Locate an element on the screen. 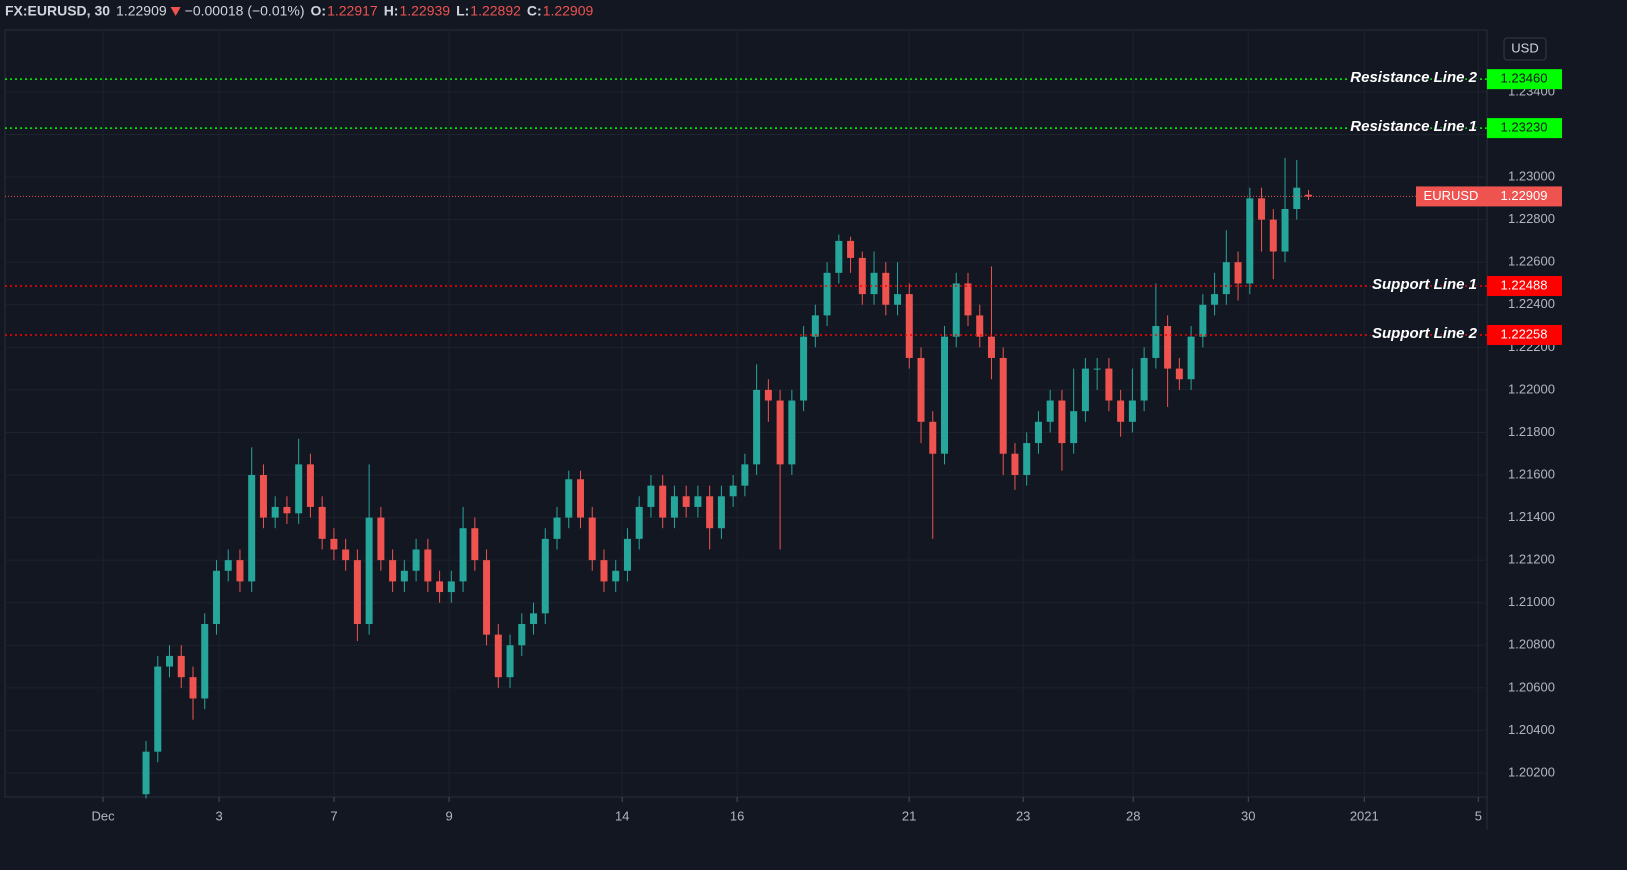  header-symbol: FX:EURUSD, 30 is located at coordinates (57, 11).